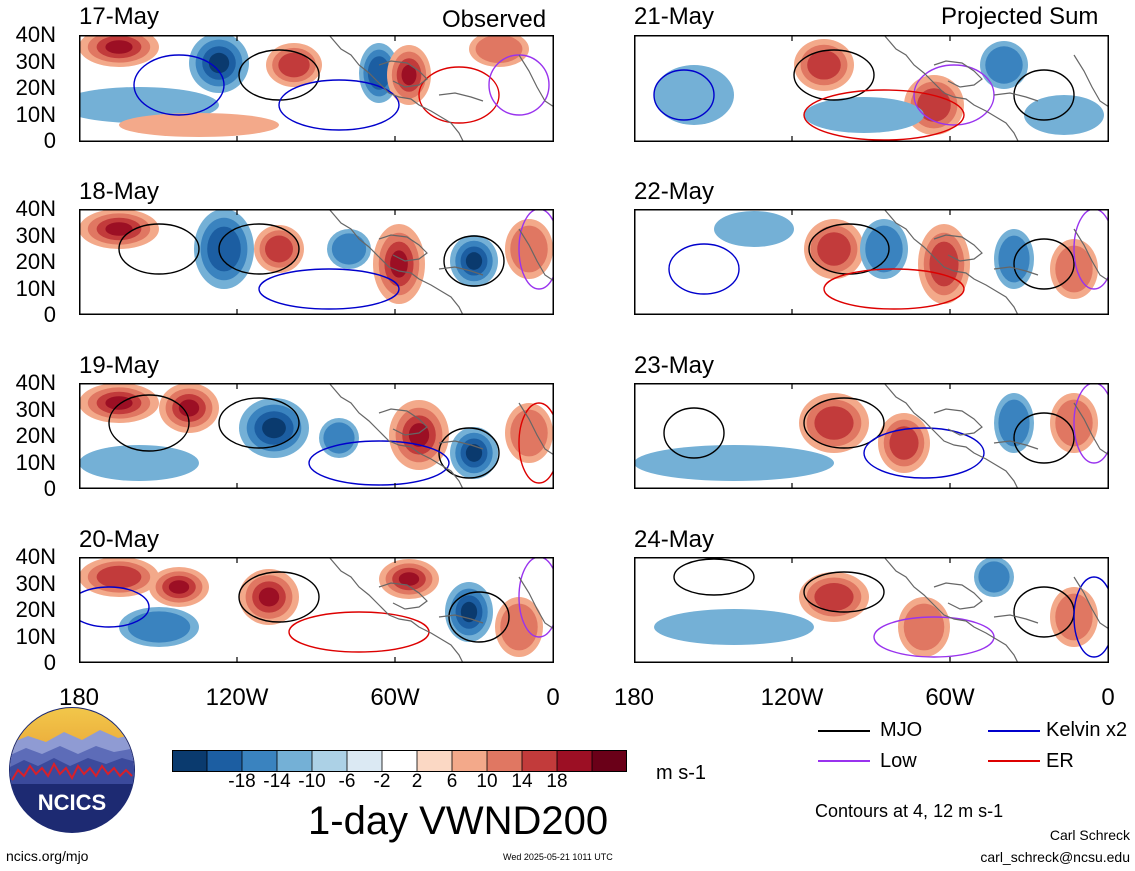 The height and width of the screenshot is (871, 1135). What do you see at coordinates (792, 697) in the screenshot?
I see `x-tick-label: 120W` at bounding box center [792, 697].